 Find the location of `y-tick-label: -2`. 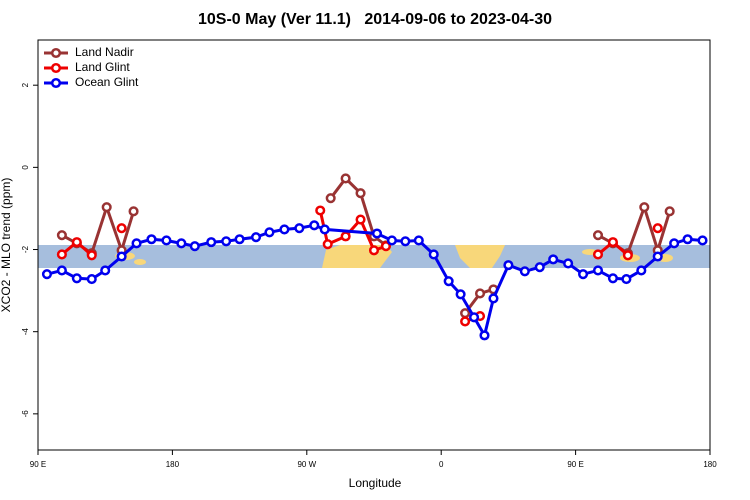

y-tick-label: -2 is located at coordinates (25, 249).